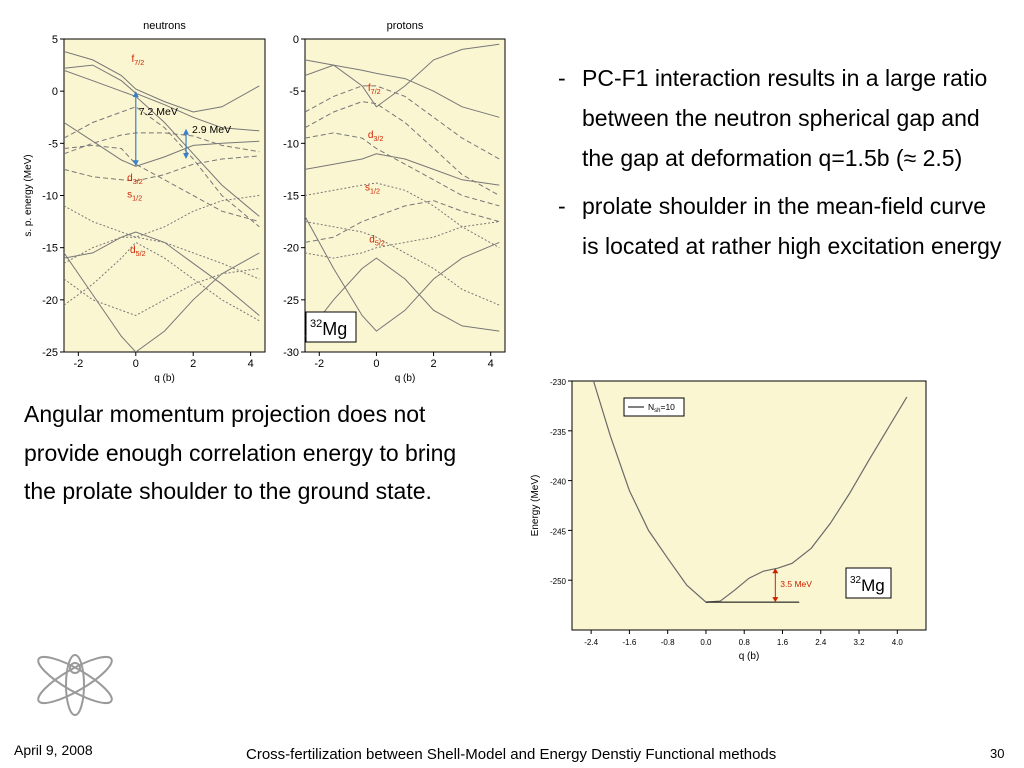  I want to click on legend-suffix: =10, so click(667, 407).